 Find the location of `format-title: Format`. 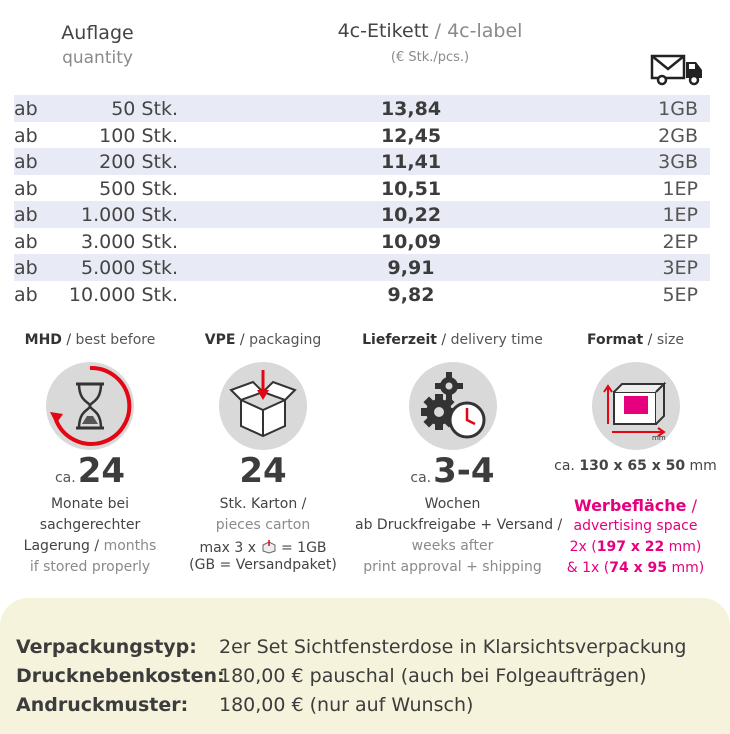

format-title: Format is located at coordinates (615, 340).